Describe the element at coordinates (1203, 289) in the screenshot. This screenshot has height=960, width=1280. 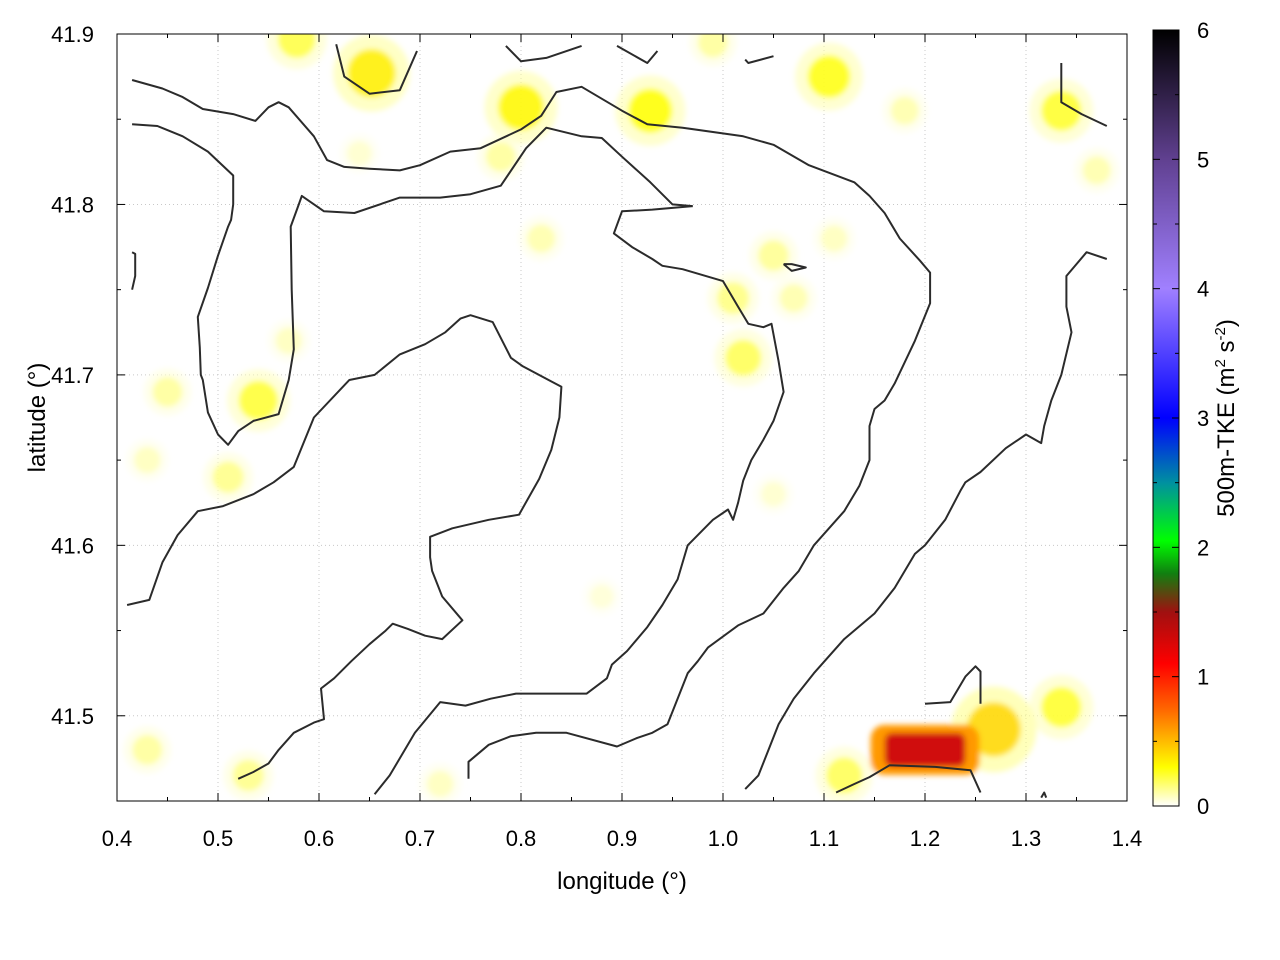
I see `colorbar-tick-label: 4` at that location.